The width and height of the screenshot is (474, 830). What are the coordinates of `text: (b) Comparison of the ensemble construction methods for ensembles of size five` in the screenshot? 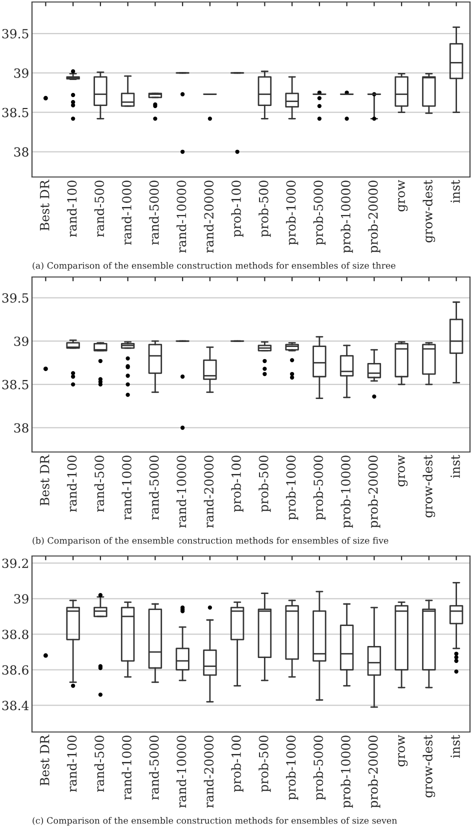 It's located at (210, 541).